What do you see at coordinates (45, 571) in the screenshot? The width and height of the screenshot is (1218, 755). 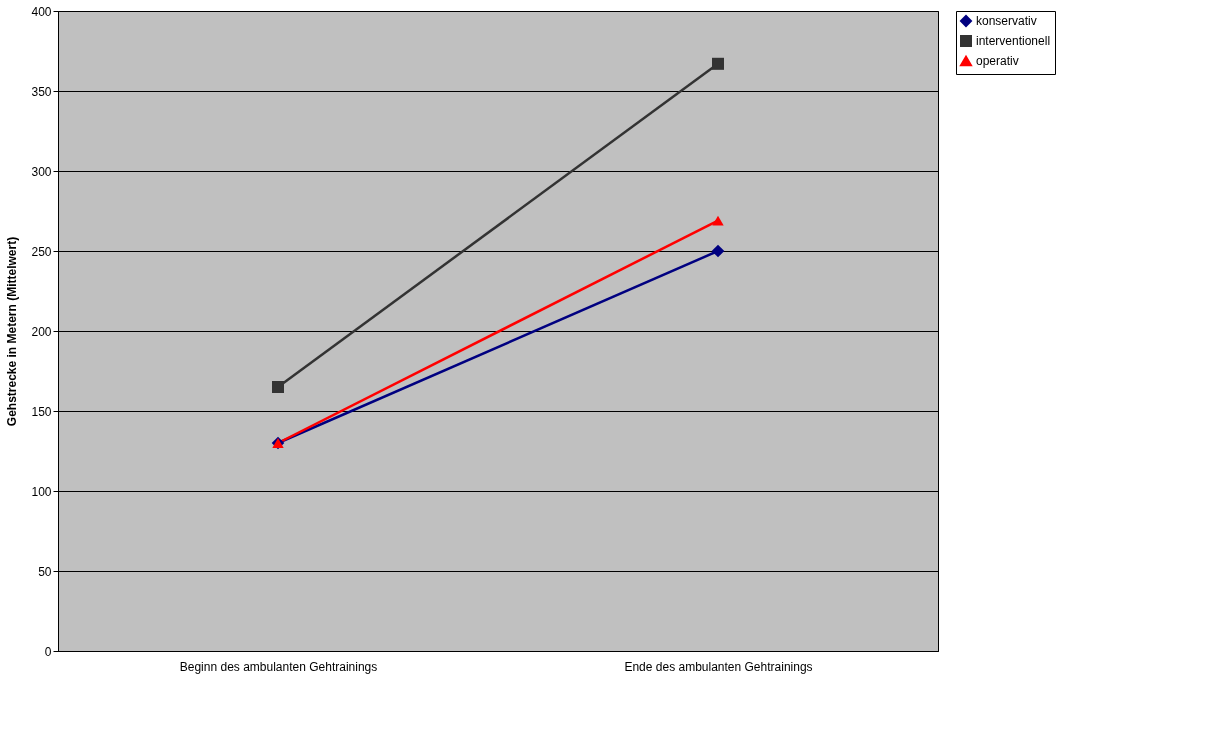 I see `y-tick-label: 50` at bounding box center [45, 571].